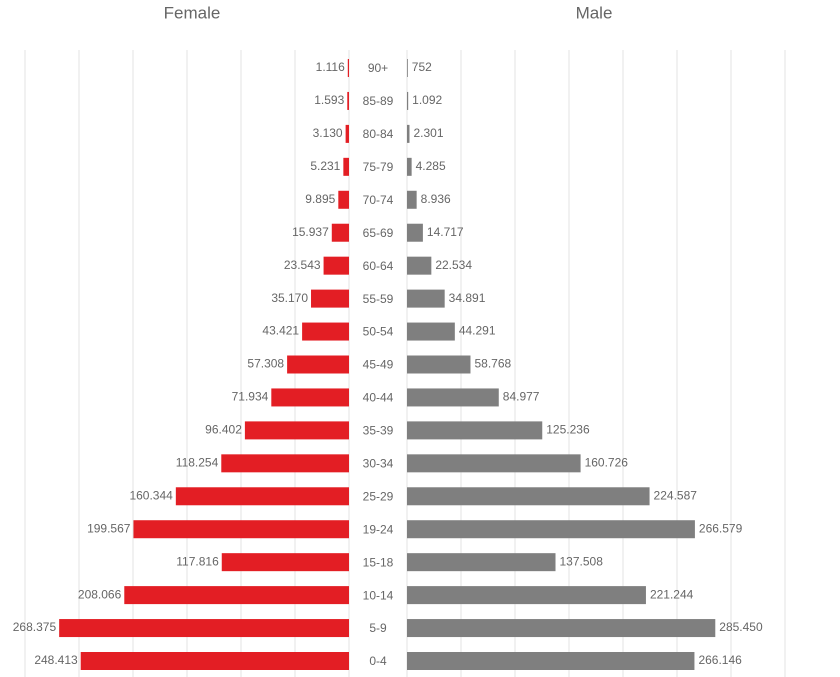 This screenshot has height=677, width=840. I want to click on data-label: 160.726, so click(607, 463).